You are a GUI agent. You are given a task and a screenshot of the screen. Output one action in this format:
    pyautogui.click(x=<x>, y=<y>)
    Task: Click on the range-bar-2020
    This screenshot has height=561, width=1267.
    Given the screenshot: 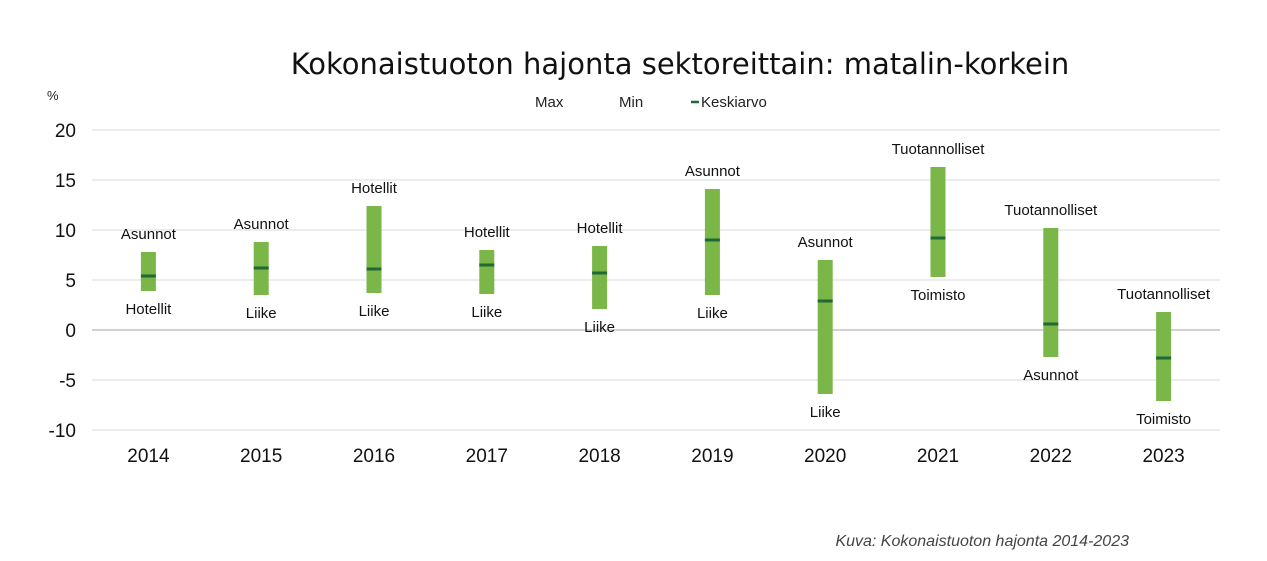 What is the action you would take?
    pyautogui.click(x=825, y=327)
    